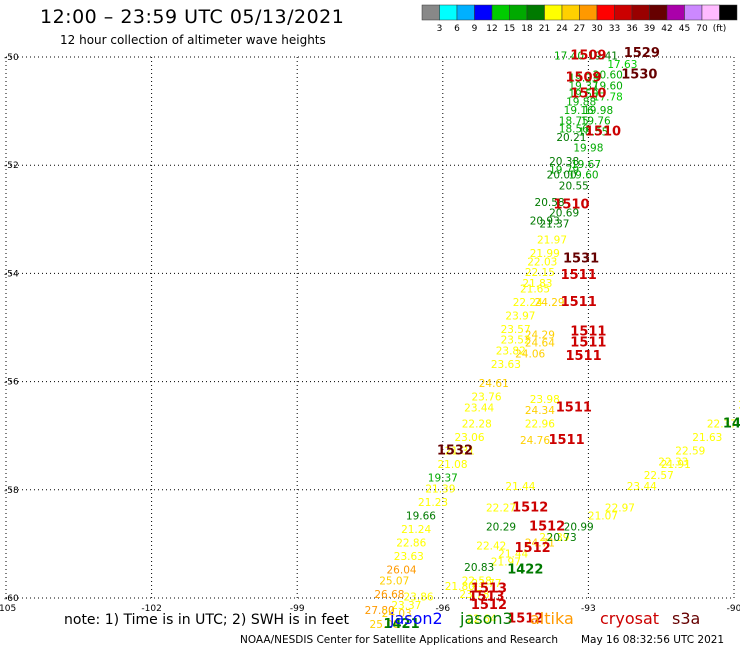 The image size is (740, 650). What do you see at coordinates (520, 487) in the screenshot?
I see `wave-height-point: 21.44` at bounding box center [520, 487].